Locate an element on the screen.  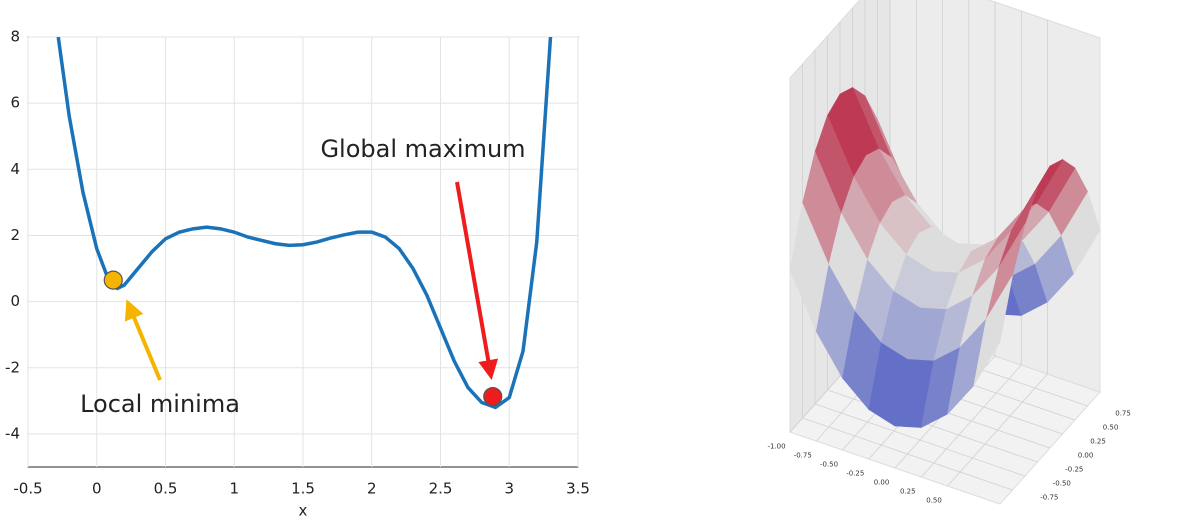
x-tick-label: -0.25 is located at coordinates (855, 473).